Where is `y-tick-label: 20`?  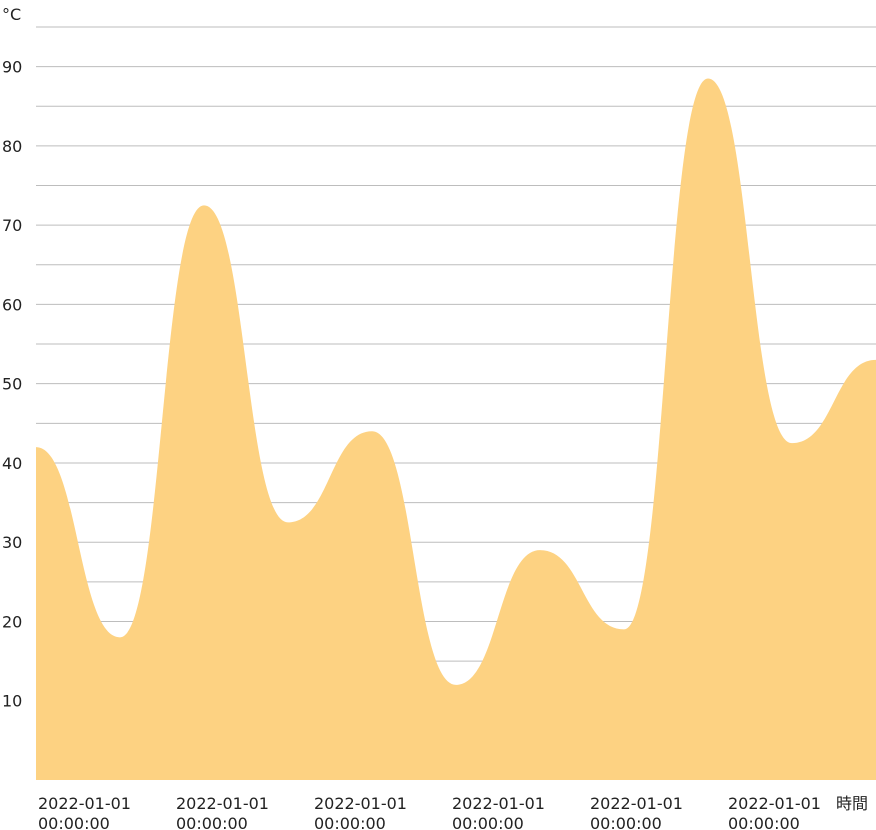 y-tick-label: 20 is located at coordinates (12, 621).